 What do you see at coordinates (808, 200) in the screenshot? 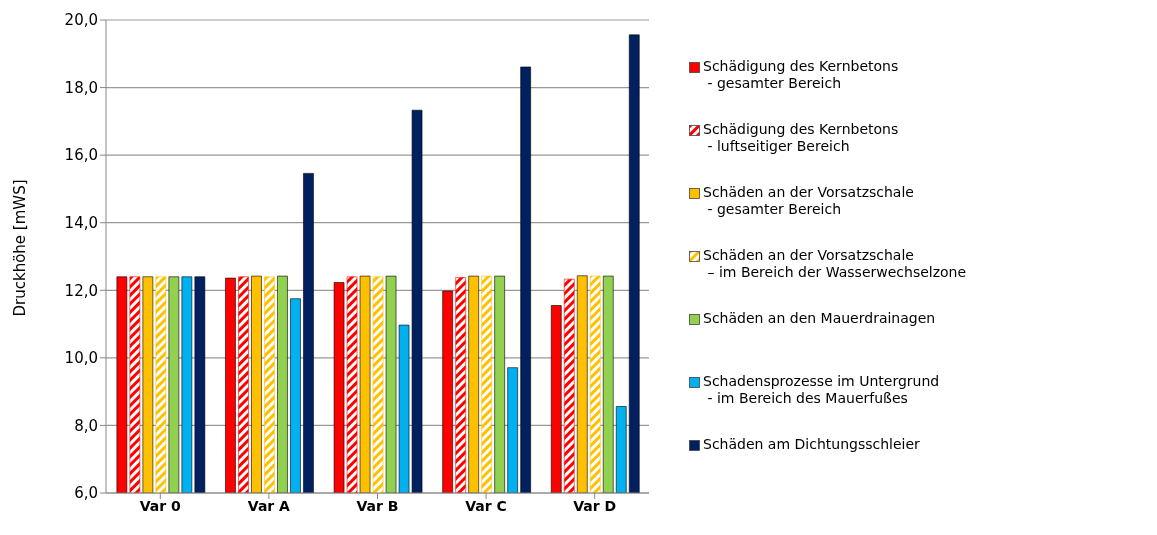
I see `legend-label: Schäden an der Vorsatzschale - gesamter Bereich` at bounding box center [808, 200].